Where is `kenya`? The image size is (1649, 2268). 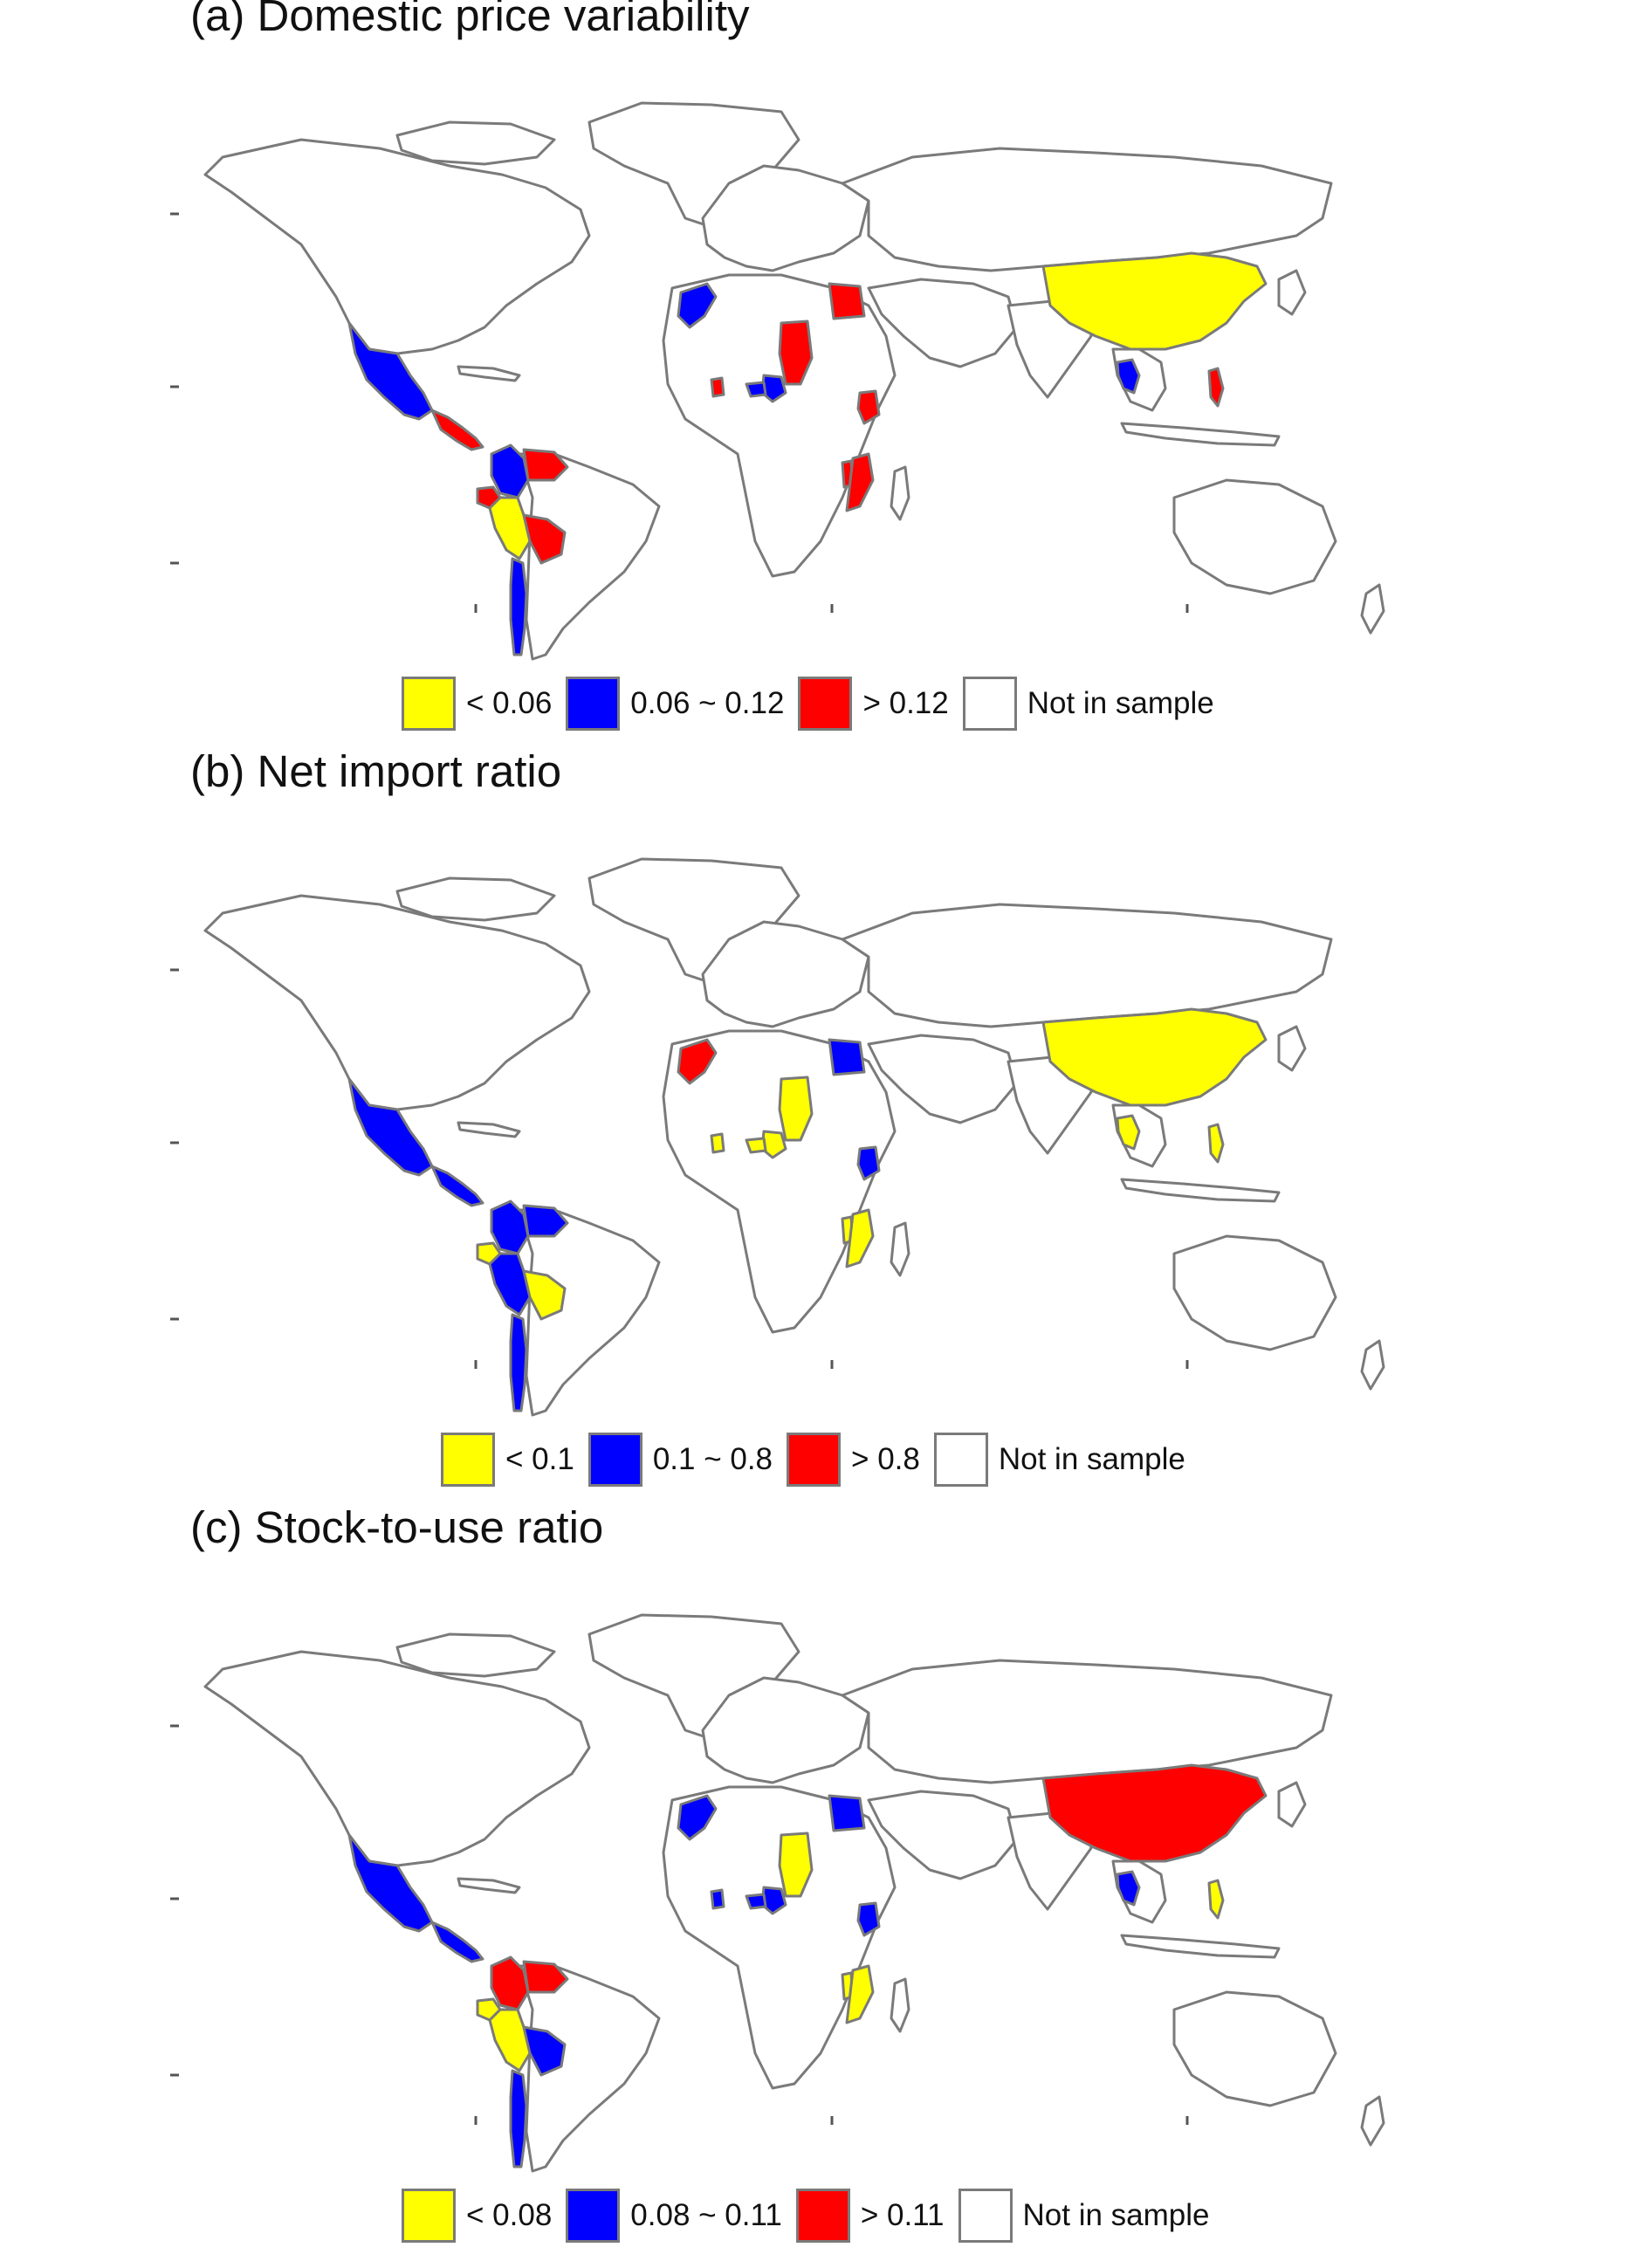 kenya is located at coordinates (868, 407).